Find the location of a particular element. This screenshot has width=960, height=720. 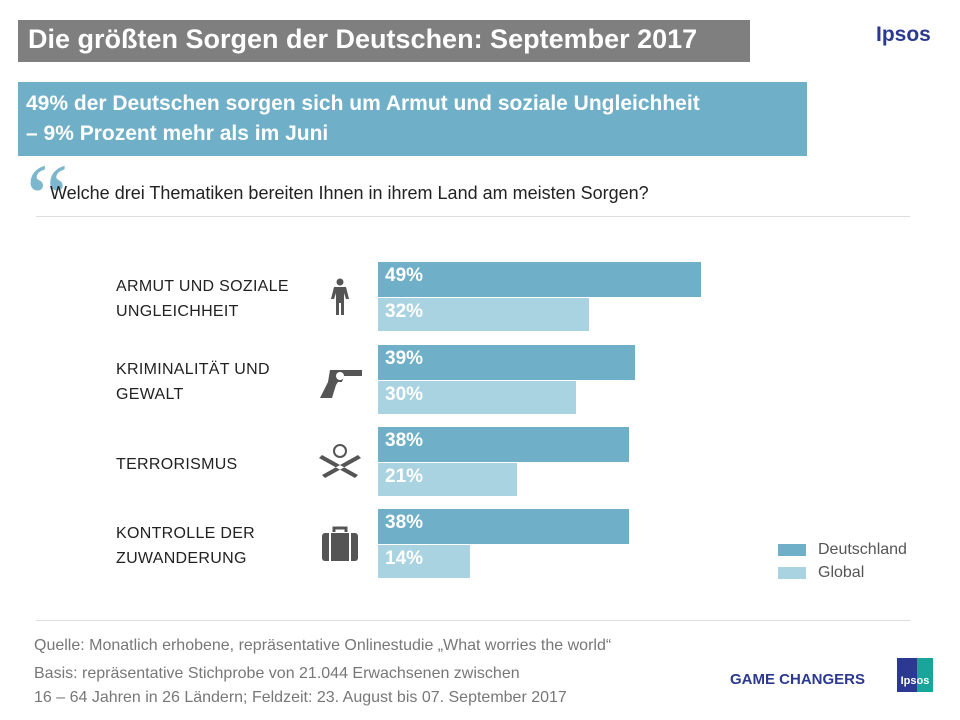

category-label: KRIMINALITÄT UND GEWALT is located at coordinates (193, 382).